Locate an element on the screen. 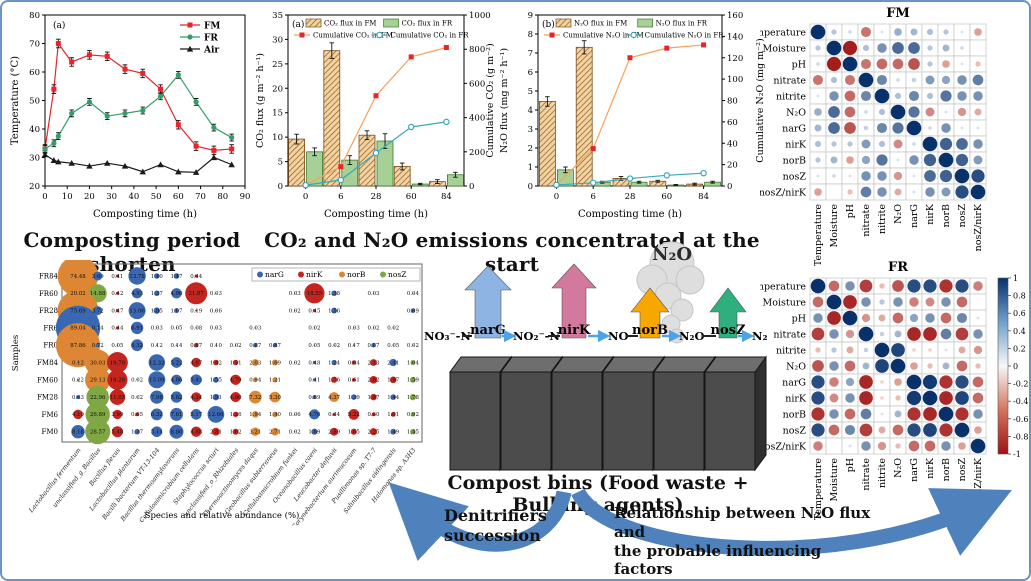  sample-label-FR84: FR84 is located at coordinates (49, 277).